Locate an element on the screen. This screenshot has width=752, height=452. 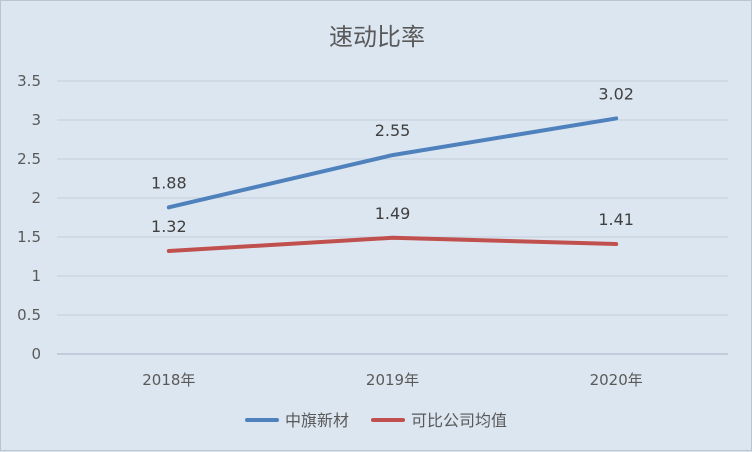
y-tick-label: 3 is located at coordinates (36, 120).